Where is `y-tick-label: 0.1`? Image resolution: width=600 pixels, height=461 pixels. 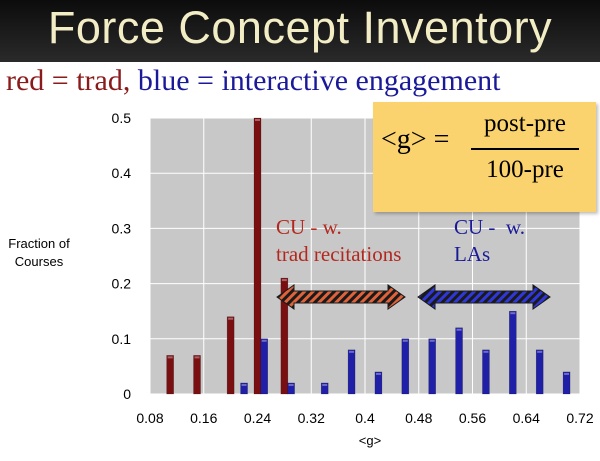
y-tick-label: 0.1 is located at coordinates (122, 339).